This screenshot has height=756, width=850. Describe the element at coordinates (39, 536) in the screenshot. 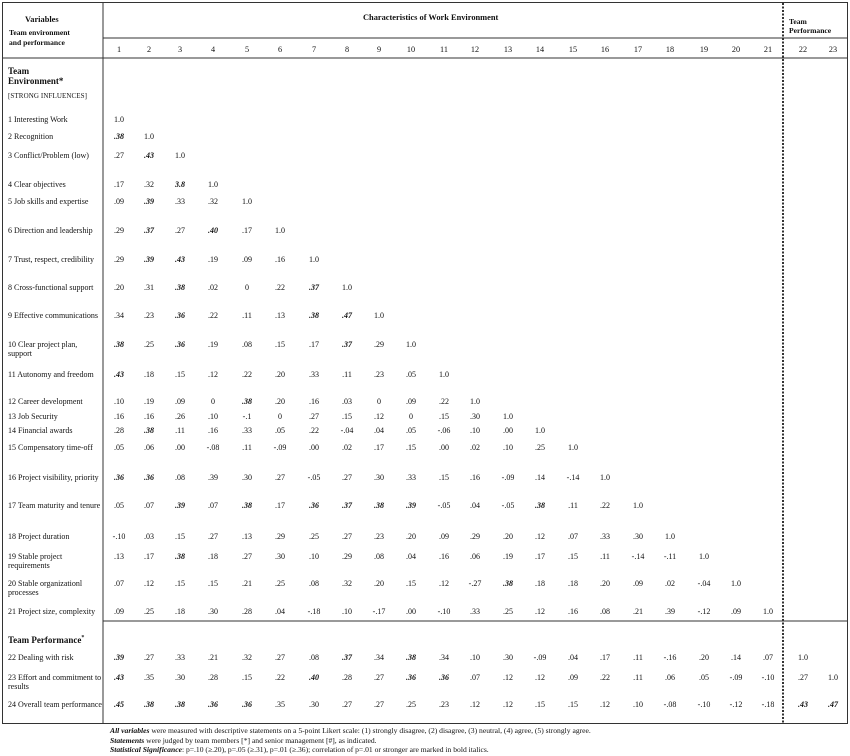

I see `row-label-18: 18 Project duration` at that location.